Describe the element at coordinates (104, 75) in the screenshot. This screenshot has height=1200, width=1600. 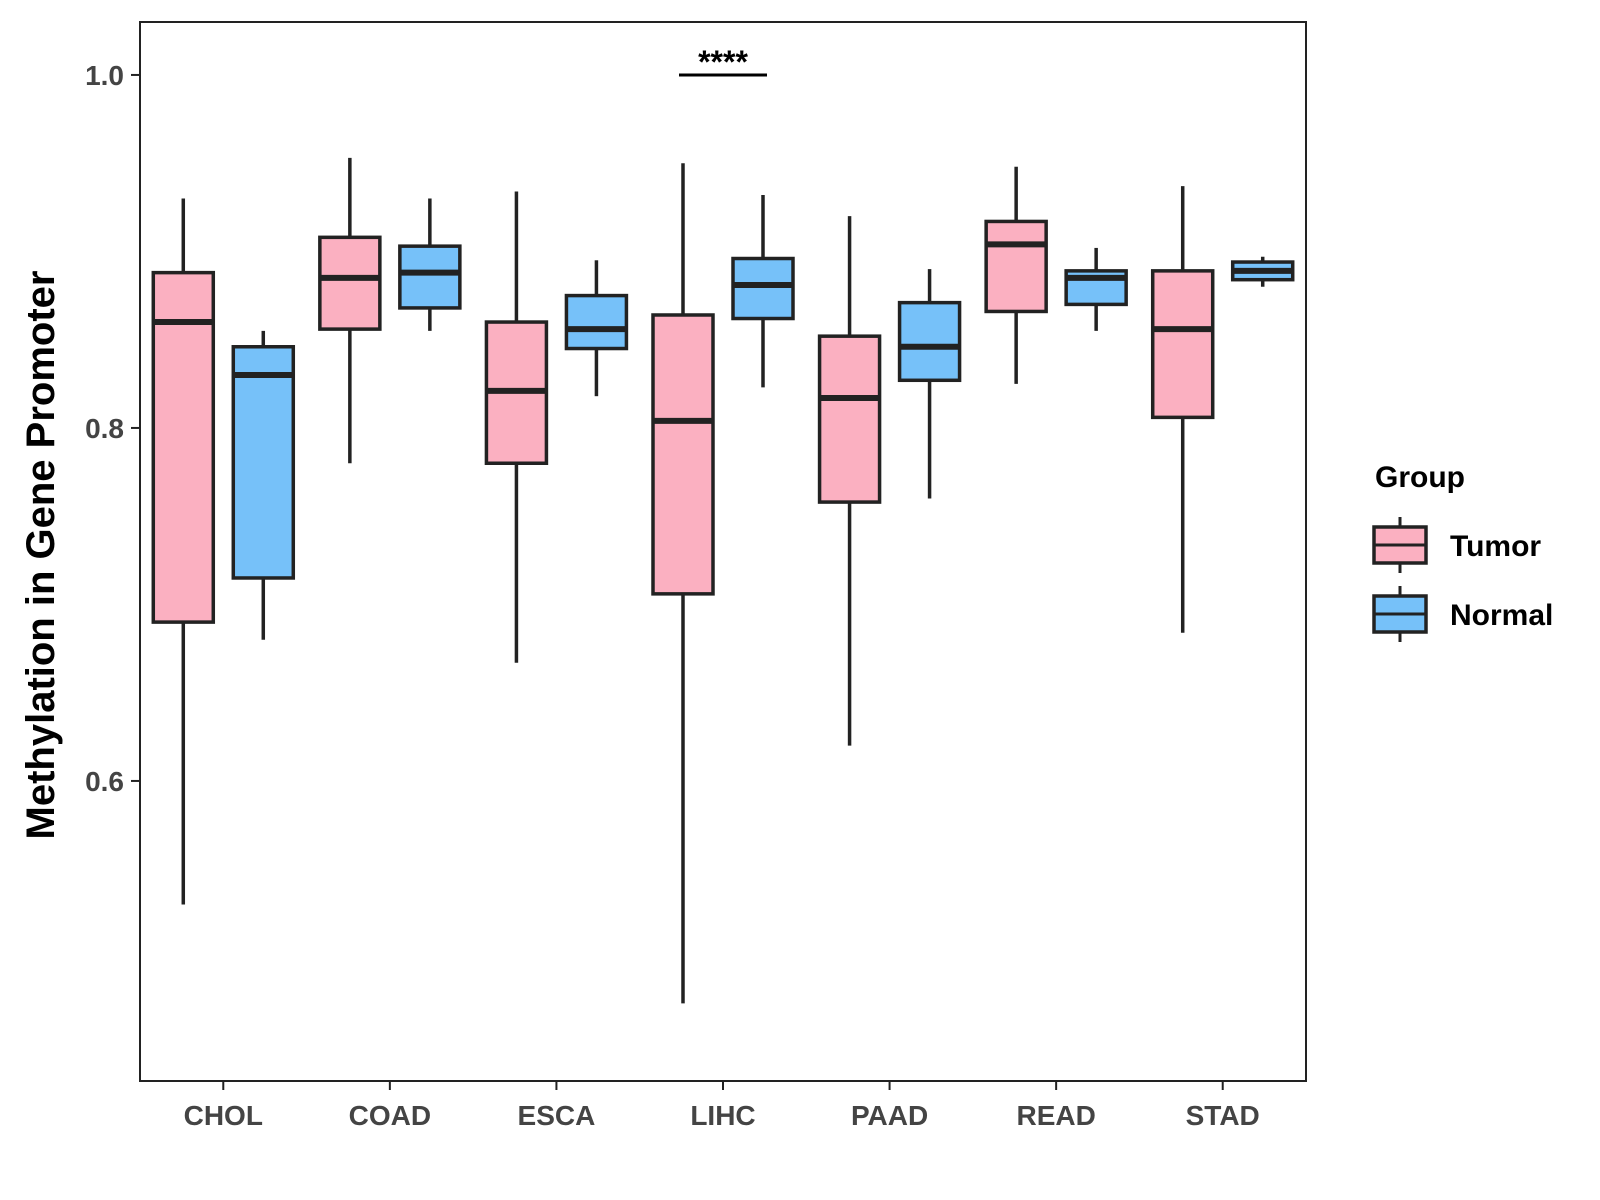
I see `y-tick-label: 1.0` at that location.